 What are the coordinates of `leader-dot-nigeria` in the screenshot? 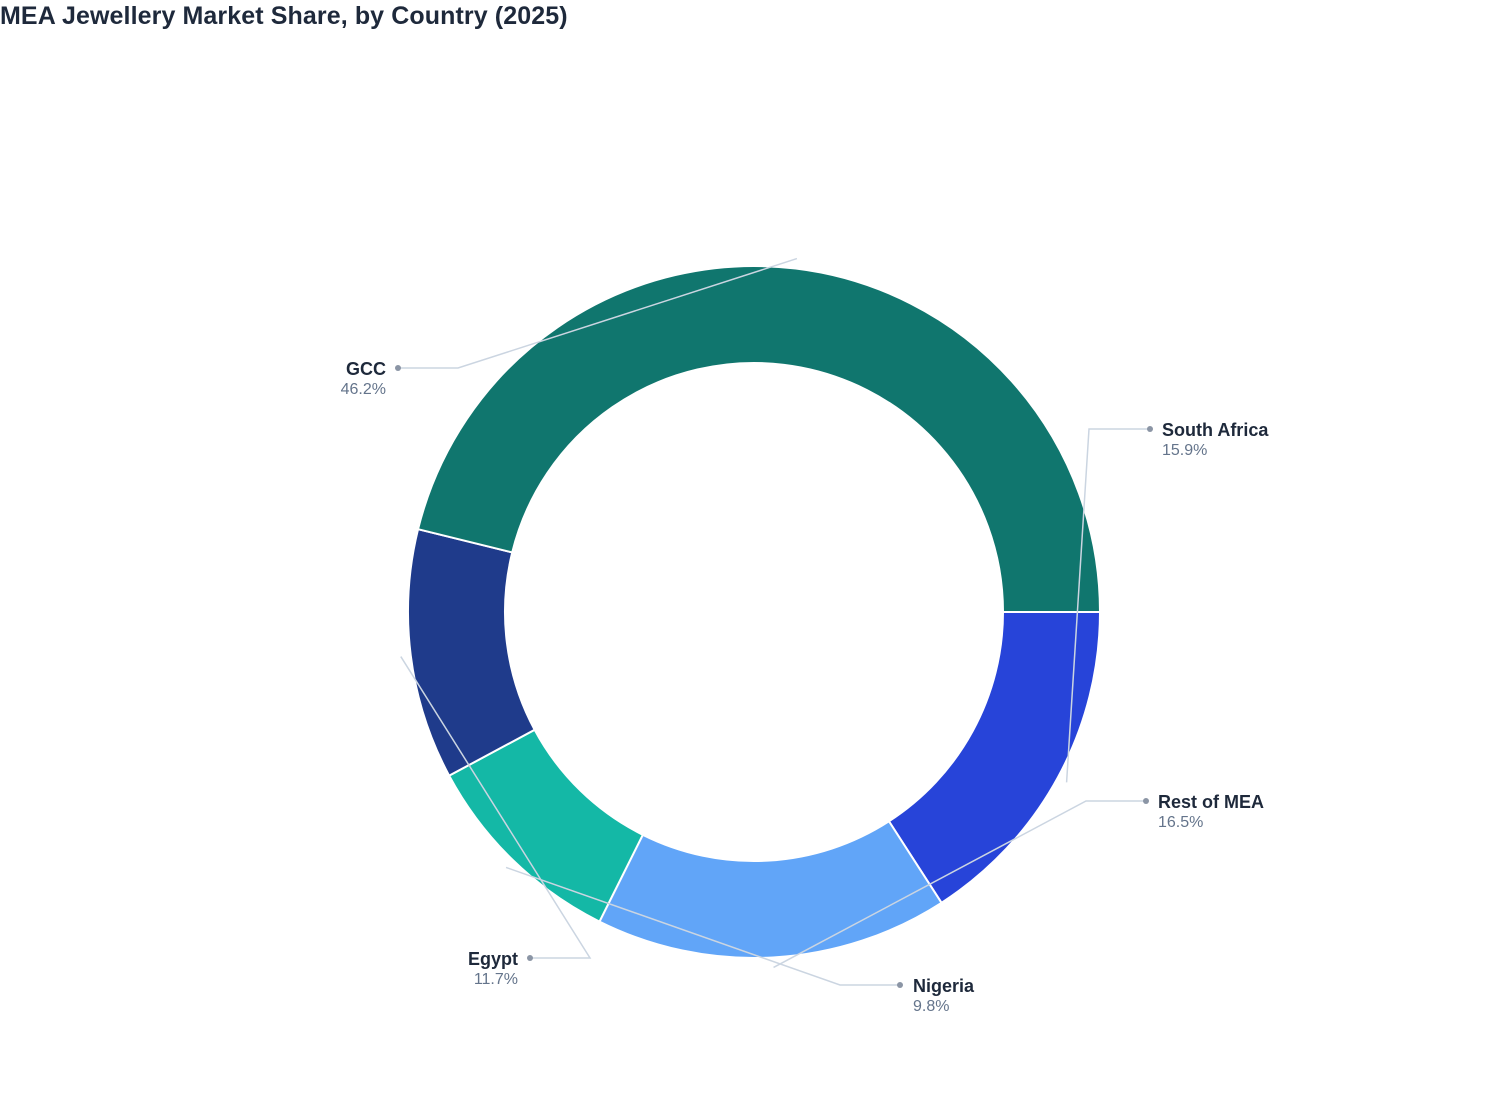 It's located at (900, 985).